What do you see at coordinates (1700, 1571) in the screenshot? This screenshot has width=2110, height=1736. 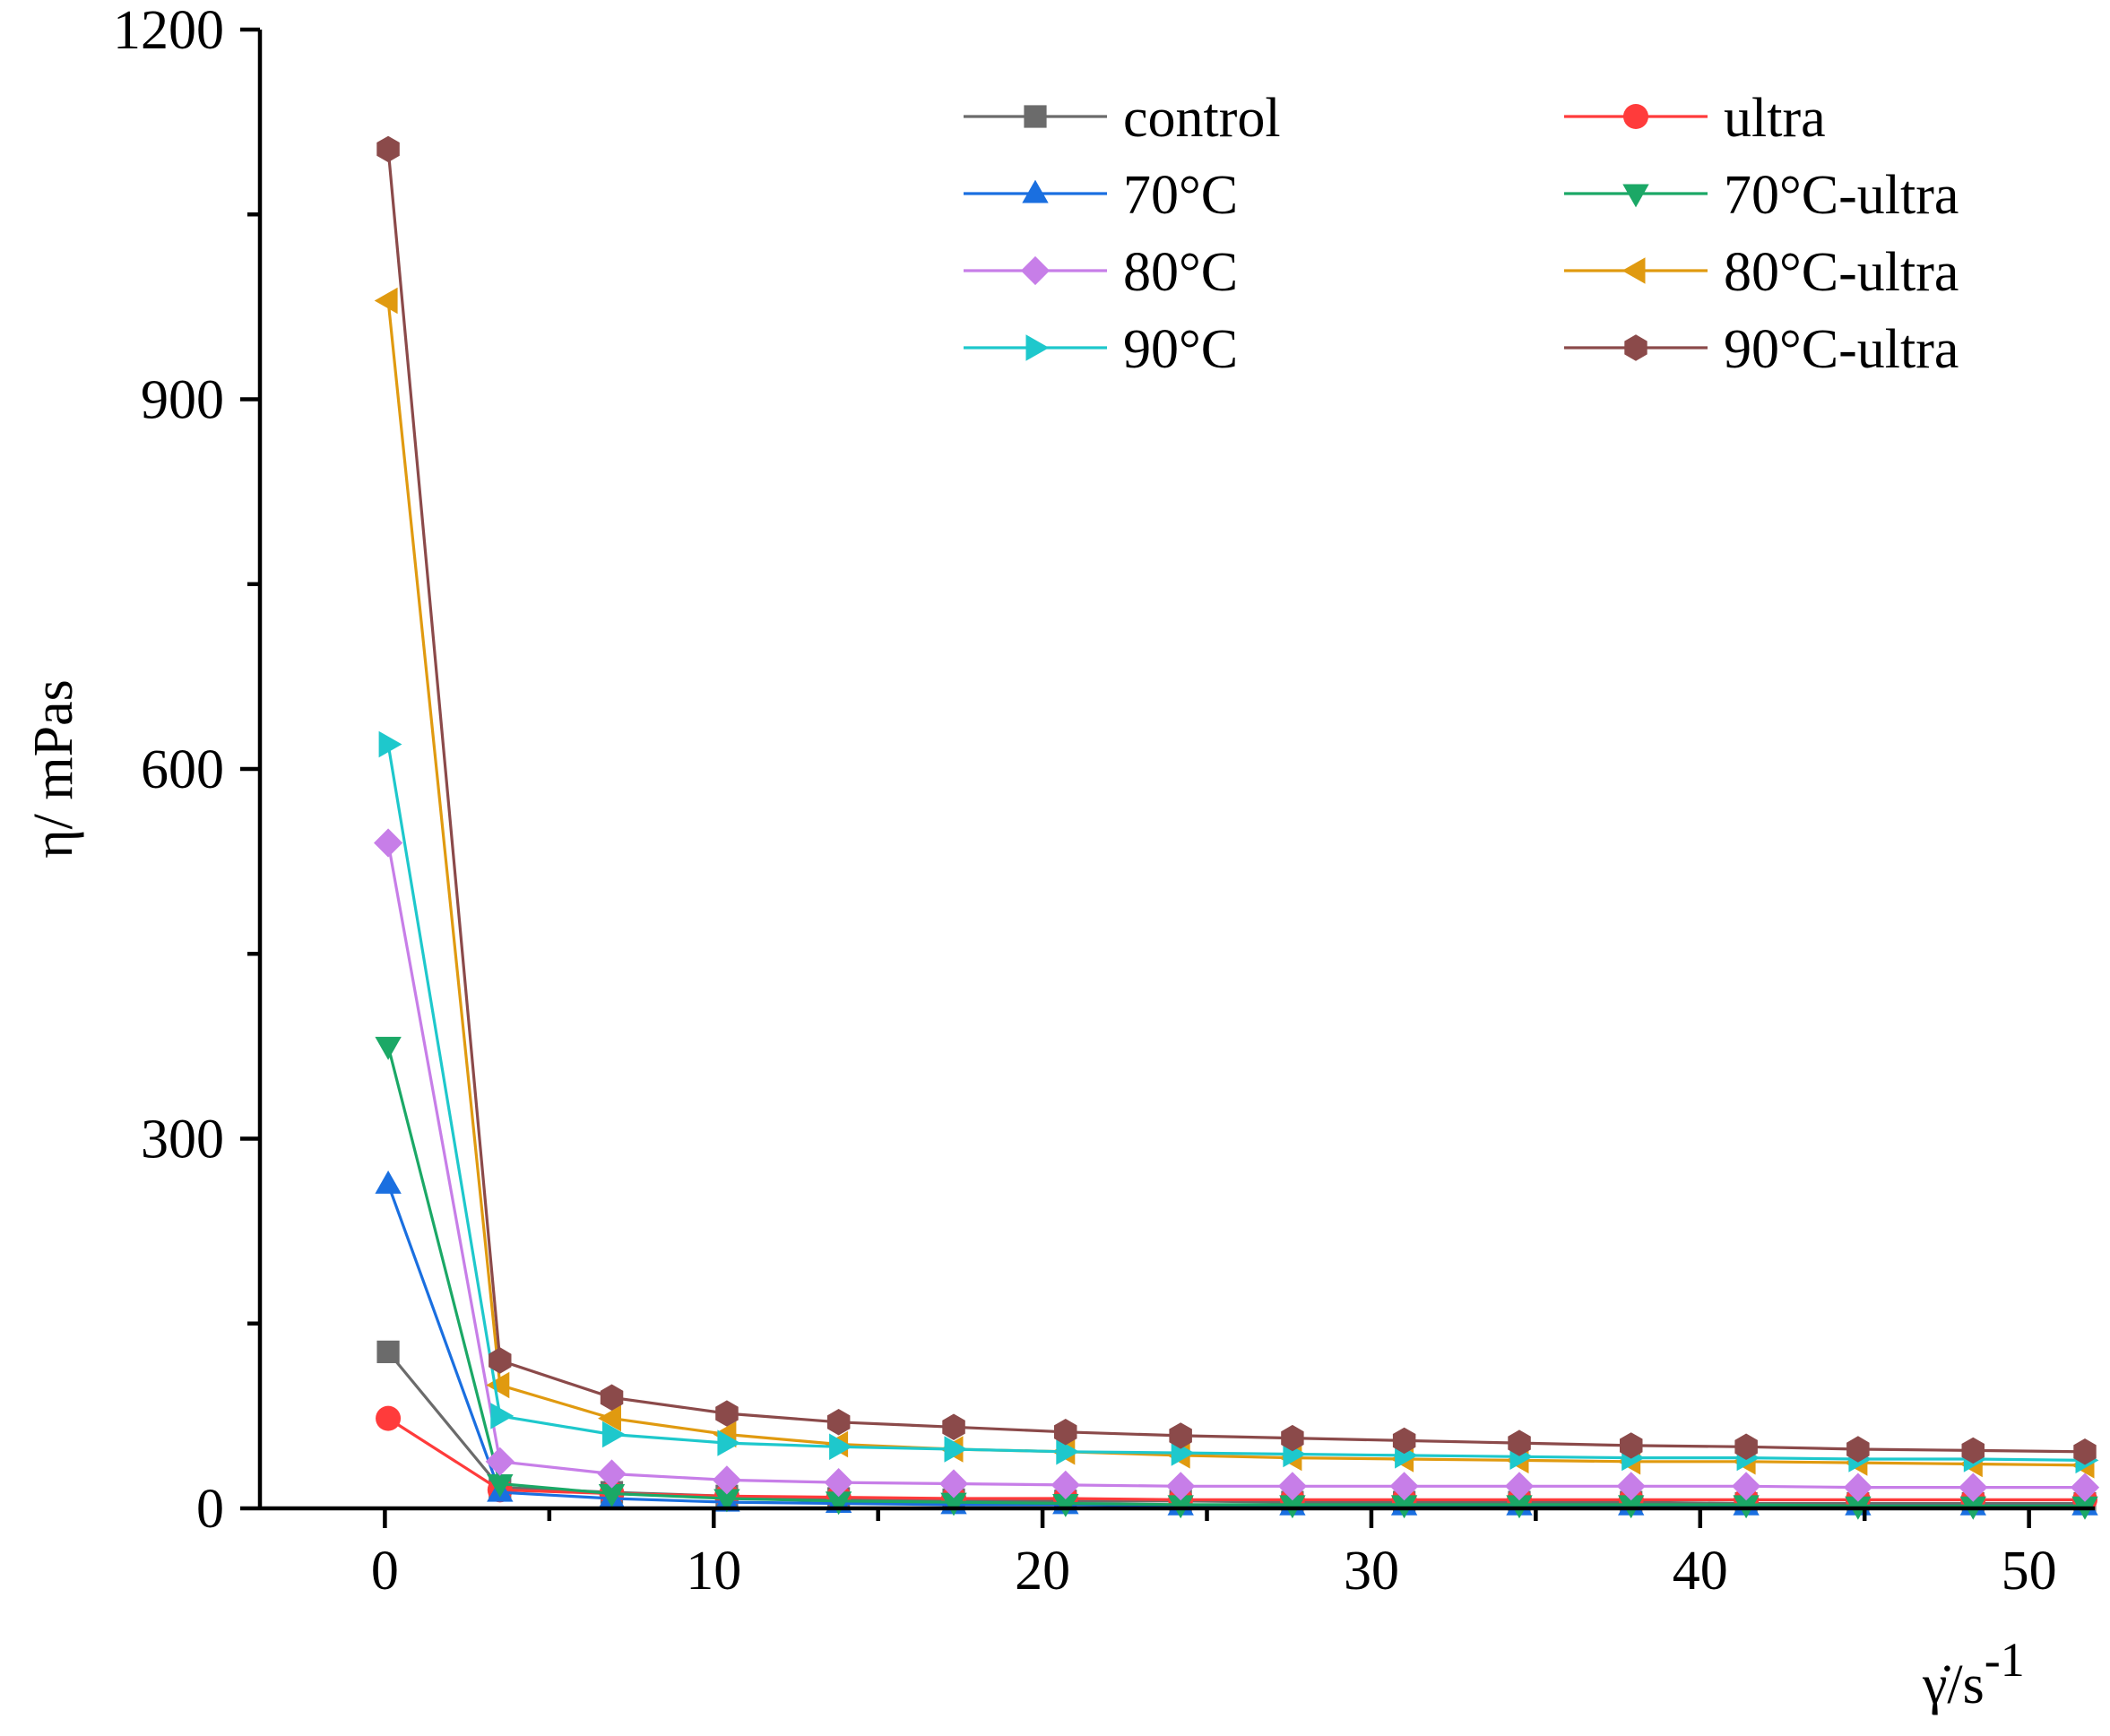 I see `x-tick-label: 40` at bounding box center [1700, 1571].